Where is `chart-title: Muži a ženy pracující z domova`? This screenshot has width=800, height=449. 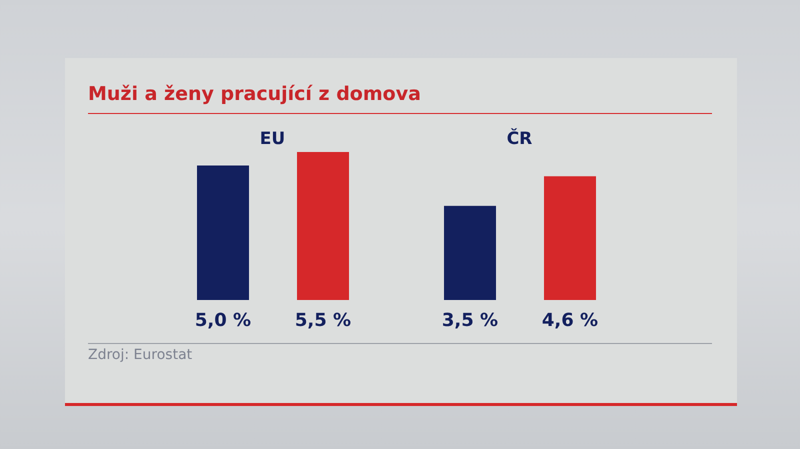 chart-title: Muži a ženy pracující z domova is located at coordinates (254, 94).